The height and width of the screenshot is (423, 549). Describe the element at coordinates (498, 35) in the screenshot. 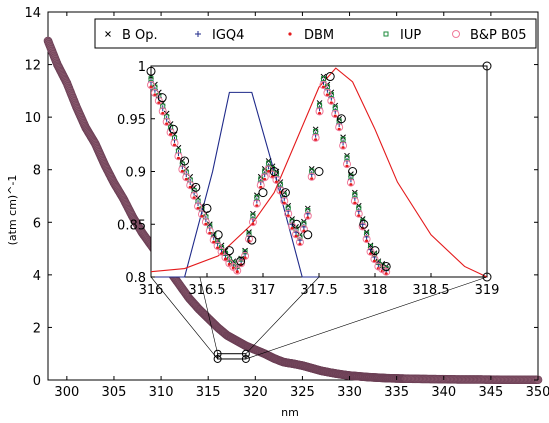

I see `legend-label: B&P B05` at that location.